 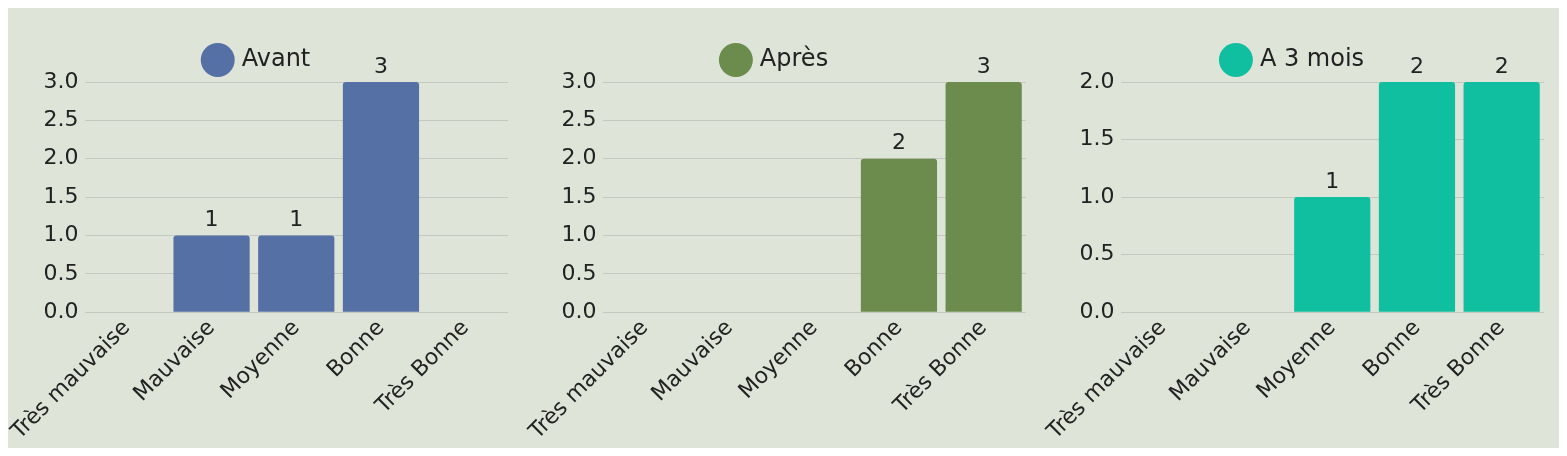 I want to click on legend-label: Après, so click(x=794, y=58).